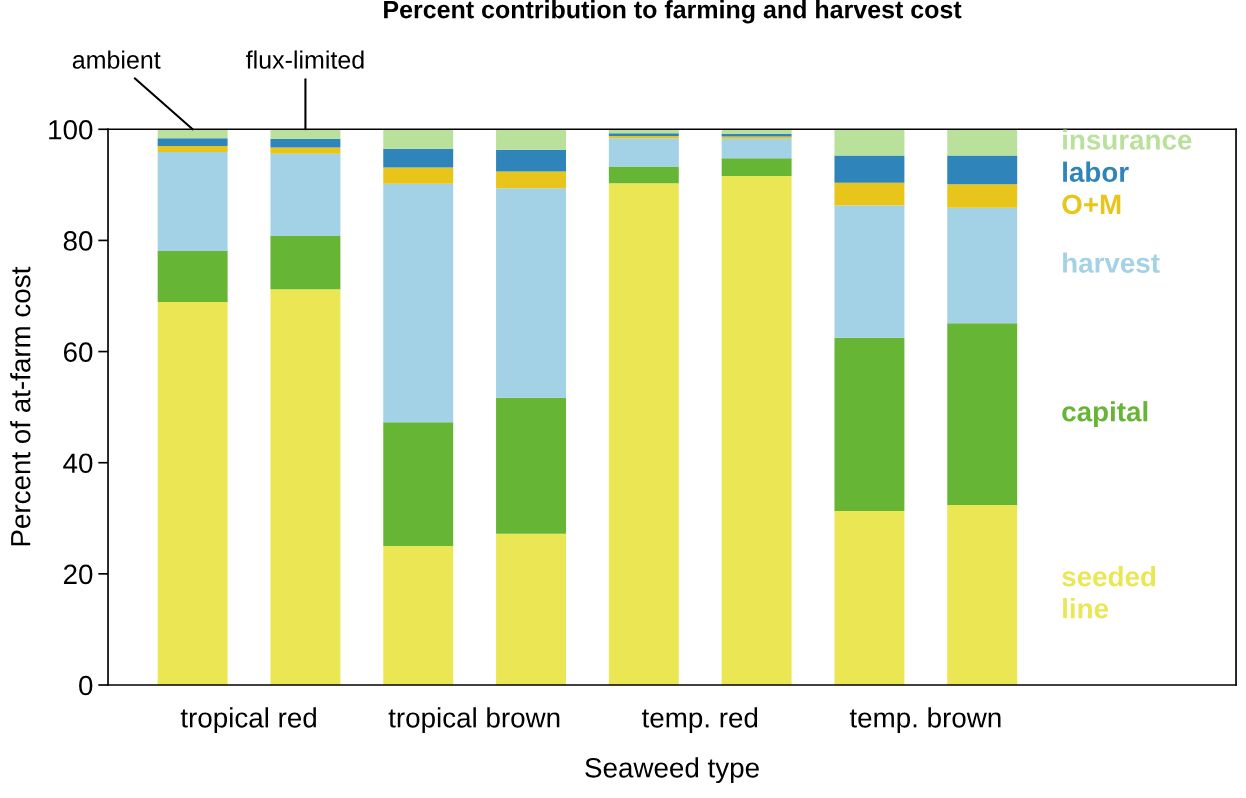 This screenshot has height=798, width=1246. I want to click on text: temp. brown, so click(925, 720).